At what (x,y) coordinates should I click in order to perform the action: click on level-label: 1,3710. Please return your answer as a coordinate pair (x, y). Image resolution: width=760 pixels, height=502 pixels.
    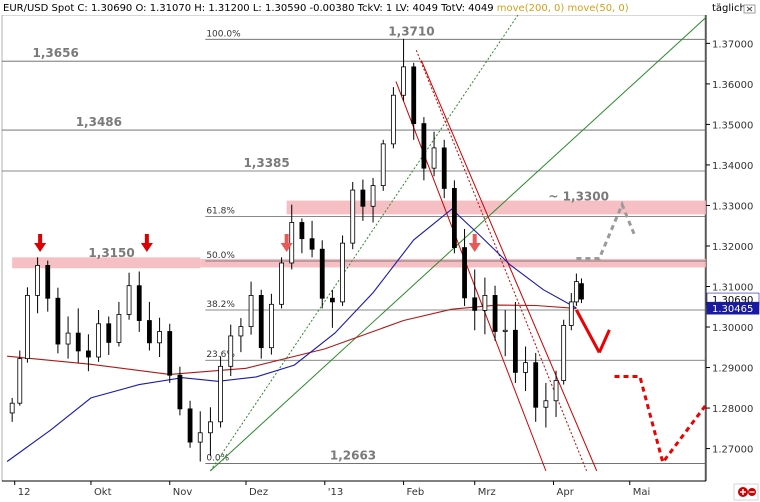
    Looking at the image, I should click on (411, 31).